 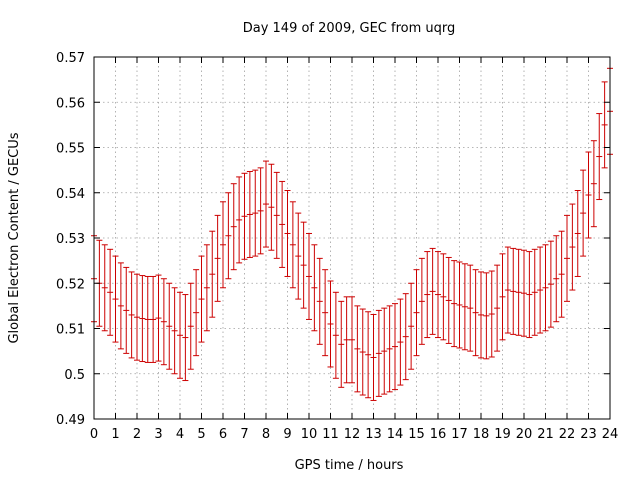 I want to click on x-tick-label: 18, so click(x=481, y=434).